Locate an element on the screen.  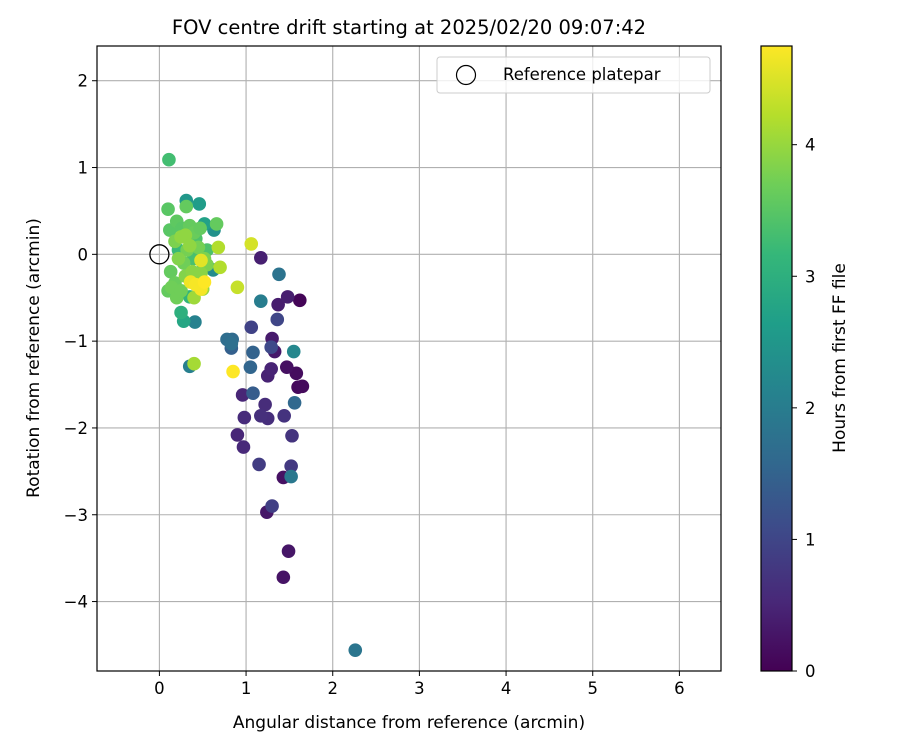
legend-entry-reference-platepar: Reference platepar is located at coordinates (582, 74).